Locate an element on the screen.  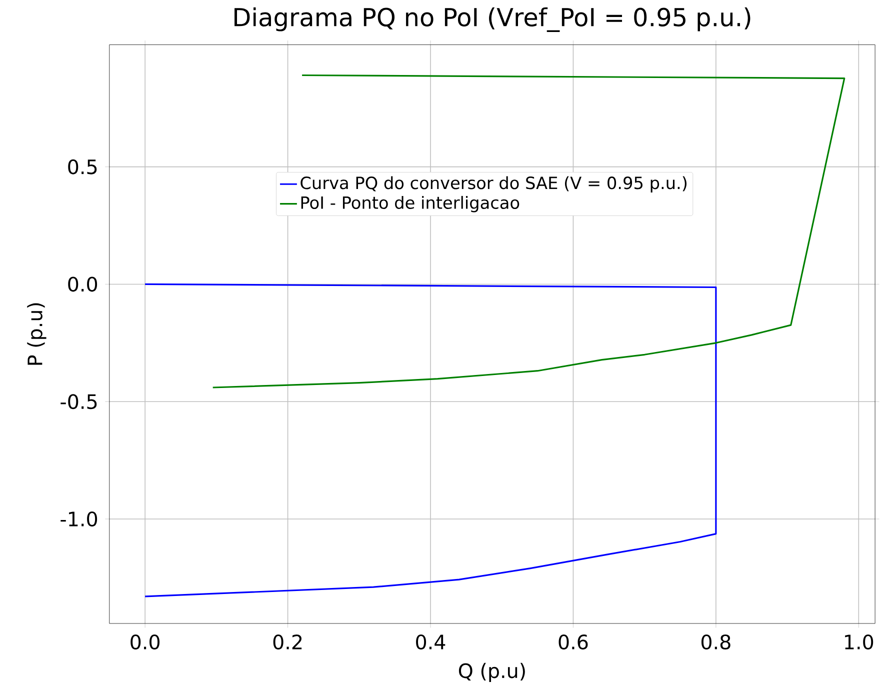
legend-label: Curva PQ do conversor do SAE (V = 0.95 p.u.) is located at coordinates (493, 184).